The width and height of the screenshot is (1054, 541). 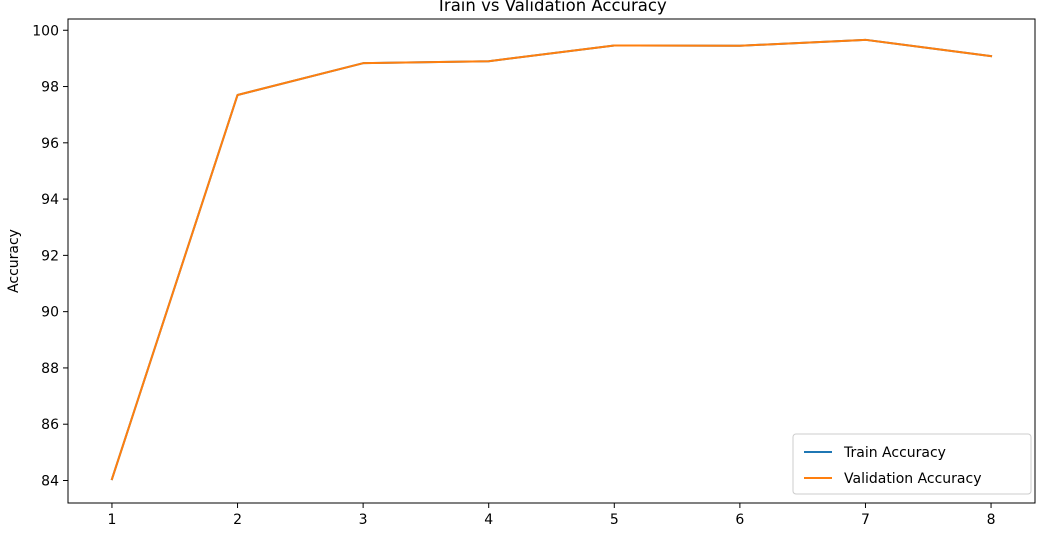 I want to click on legend-box, so click(x=912, y=464).